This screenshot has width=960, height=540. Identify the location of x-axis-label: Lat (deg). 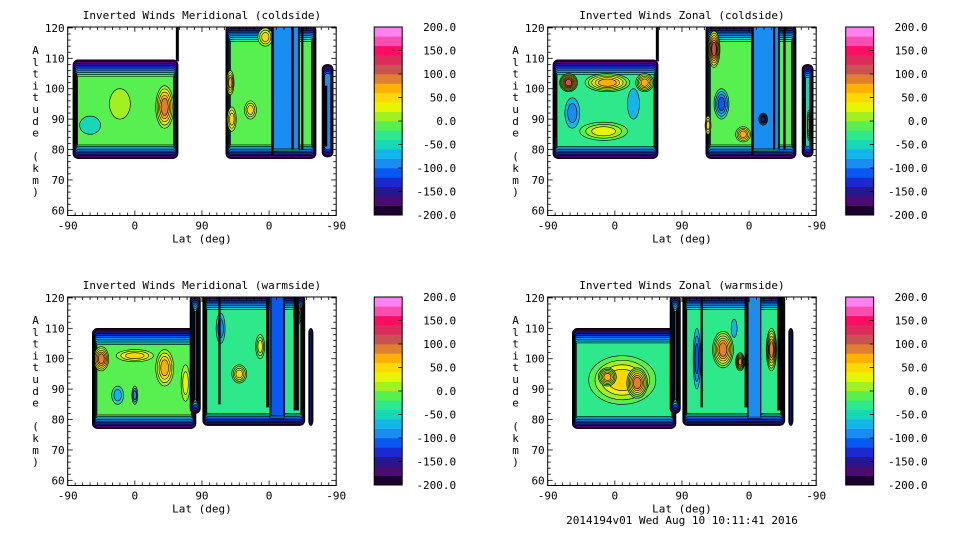
(202, 239).